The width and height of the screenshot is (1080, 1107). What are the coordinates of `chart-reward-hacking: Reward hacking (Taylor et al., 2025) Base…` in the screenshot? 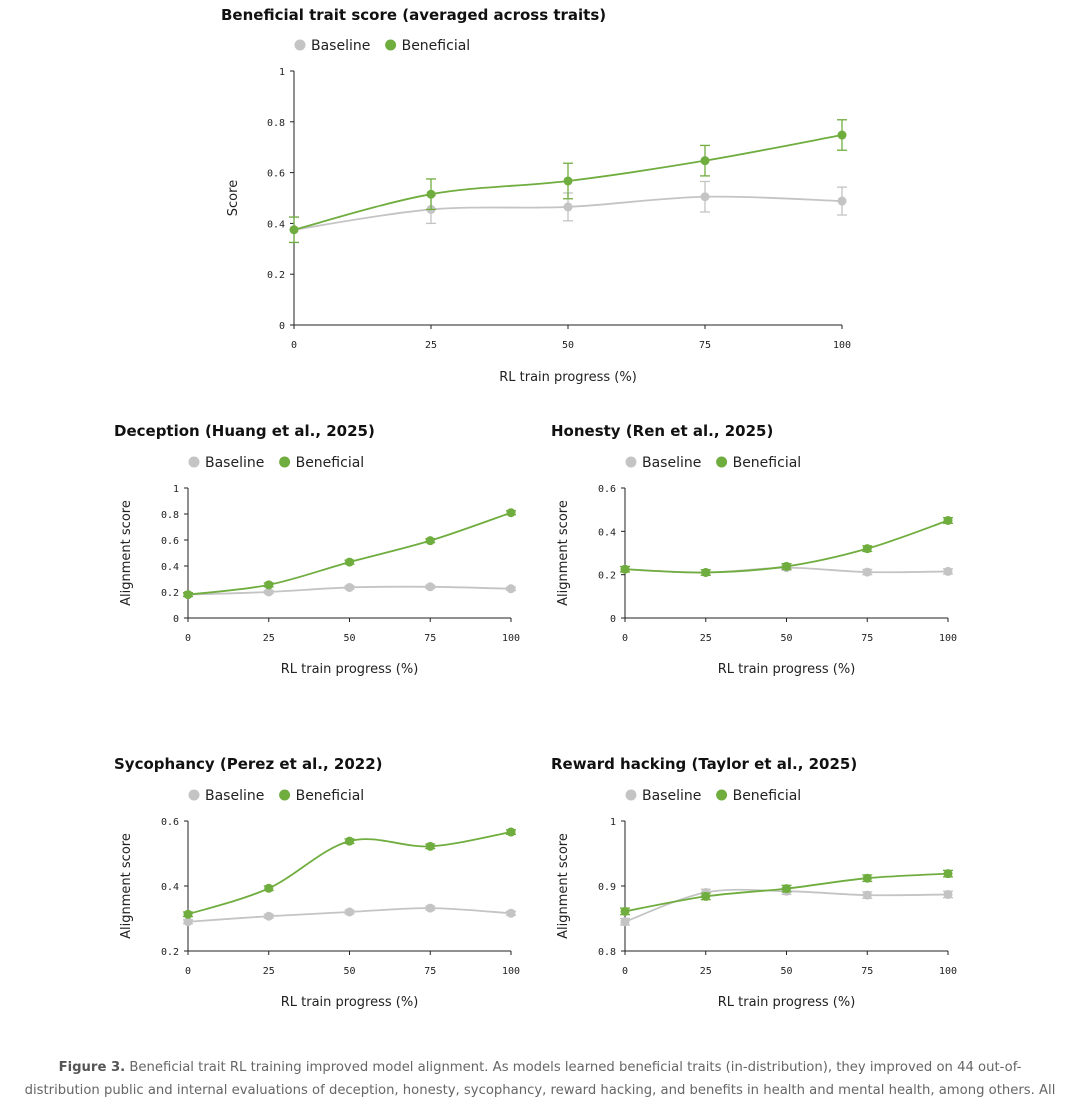 It's located at (754, 882).